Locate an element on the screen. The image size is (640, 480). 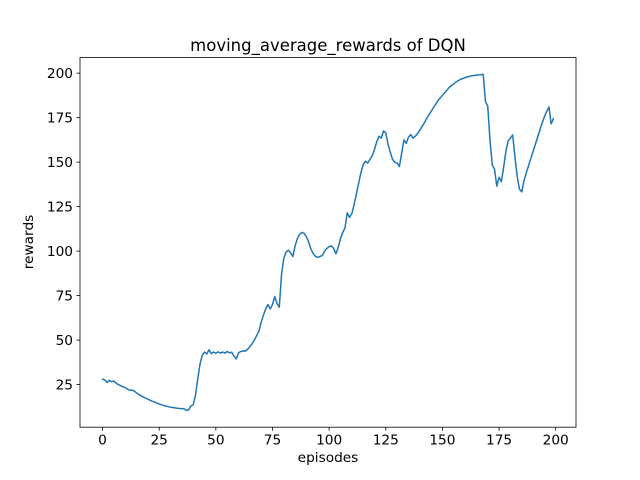
x-tick-label: 125 is located at coordinates (386, 441).